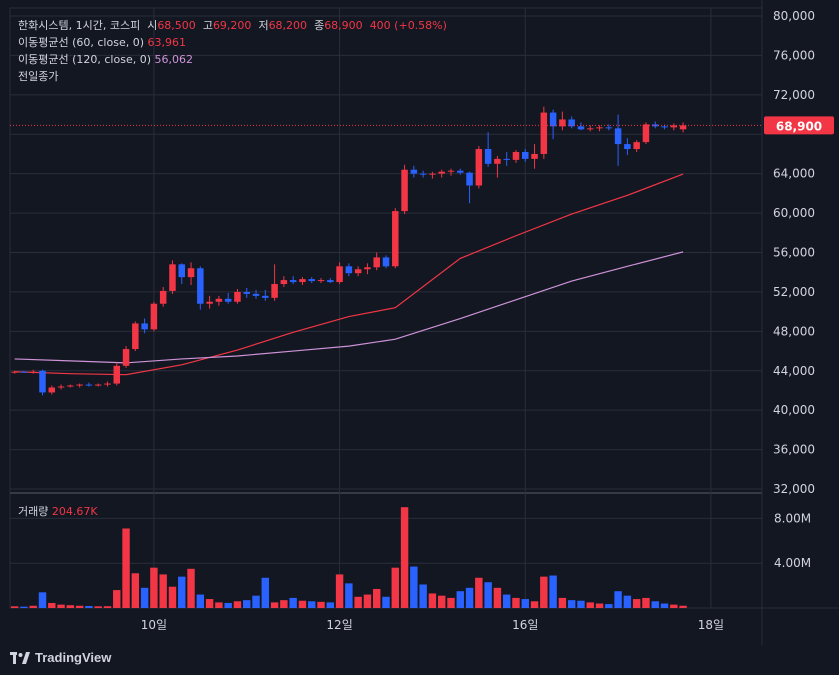 The height and width of the screenshot is (675, 839). What do you see at coordinates (232, 76) in the screenshot?
I see `prev-close-row: 전일종가` at bounding box center [232, 76].